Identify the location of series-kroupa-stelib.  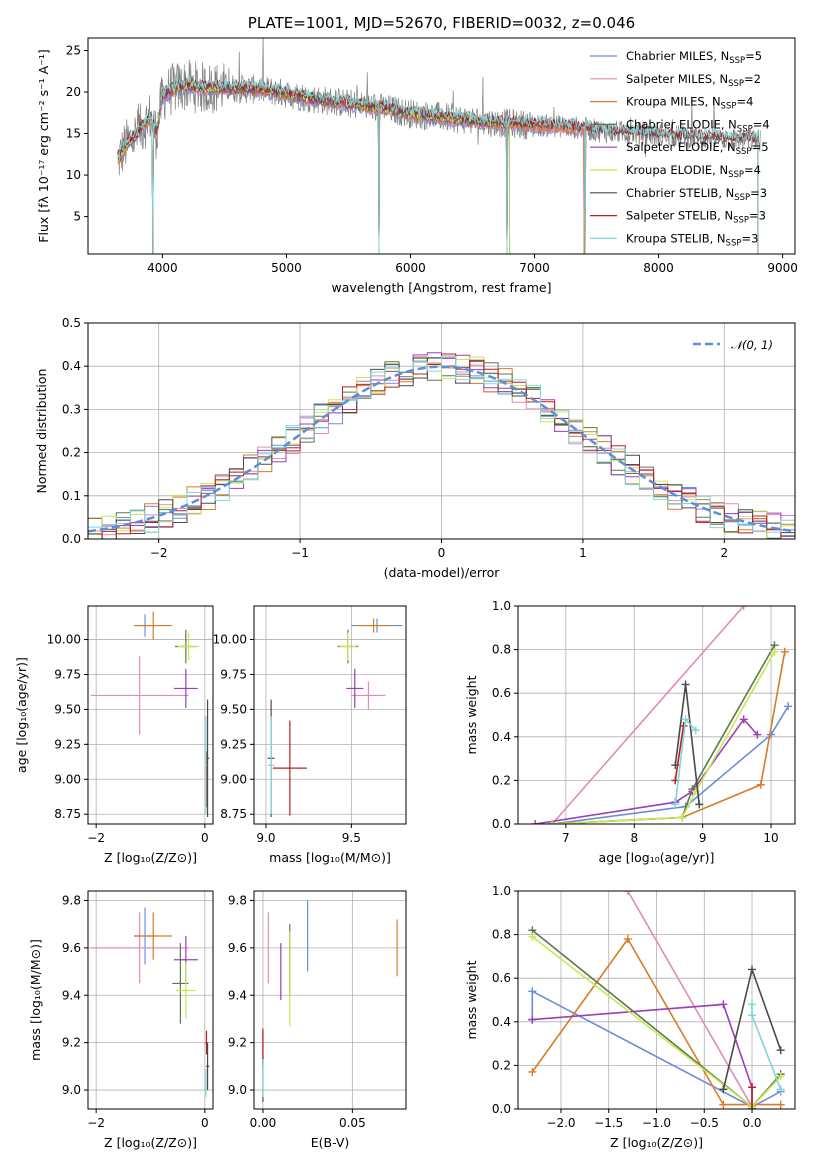
(685, 762).